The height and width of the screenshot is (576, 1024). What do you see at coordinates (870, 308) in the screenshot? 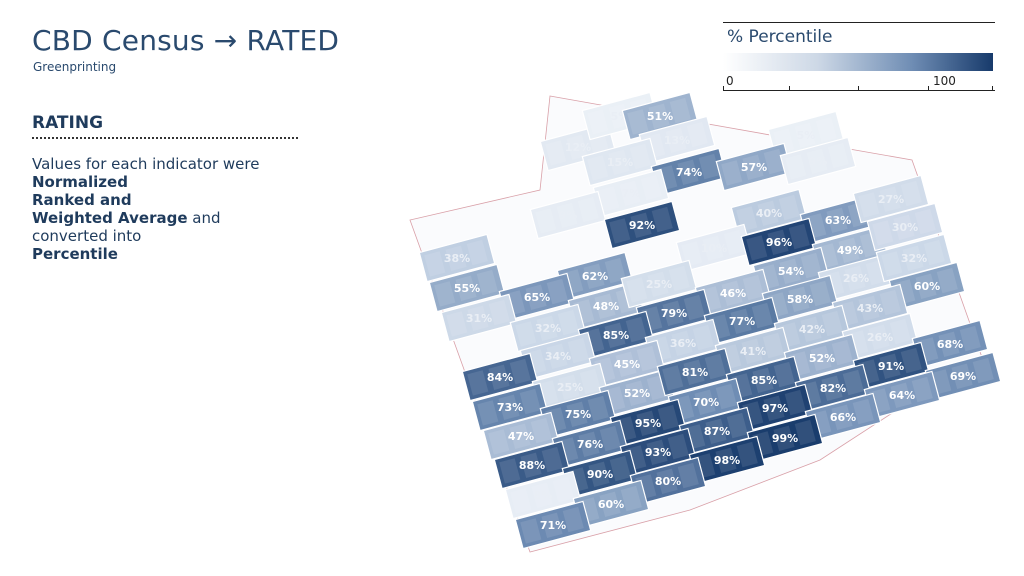
I see `block-percentile-label: 43%` at bounding box center [870, 308].